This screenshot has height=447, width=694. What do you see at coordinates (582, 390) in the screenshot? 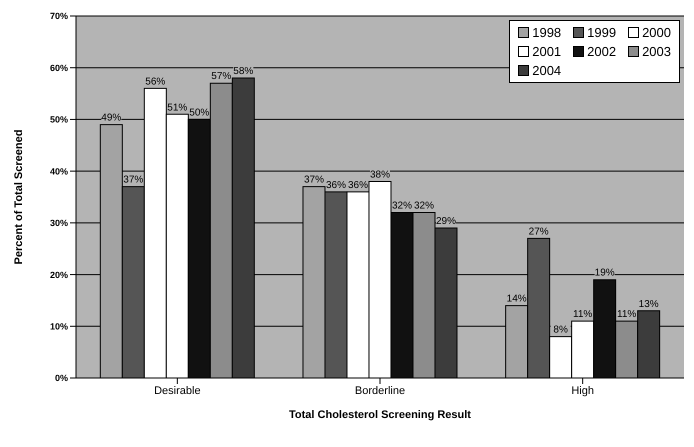
I see `x-tick-label: High` at bounding box center [582, 390].